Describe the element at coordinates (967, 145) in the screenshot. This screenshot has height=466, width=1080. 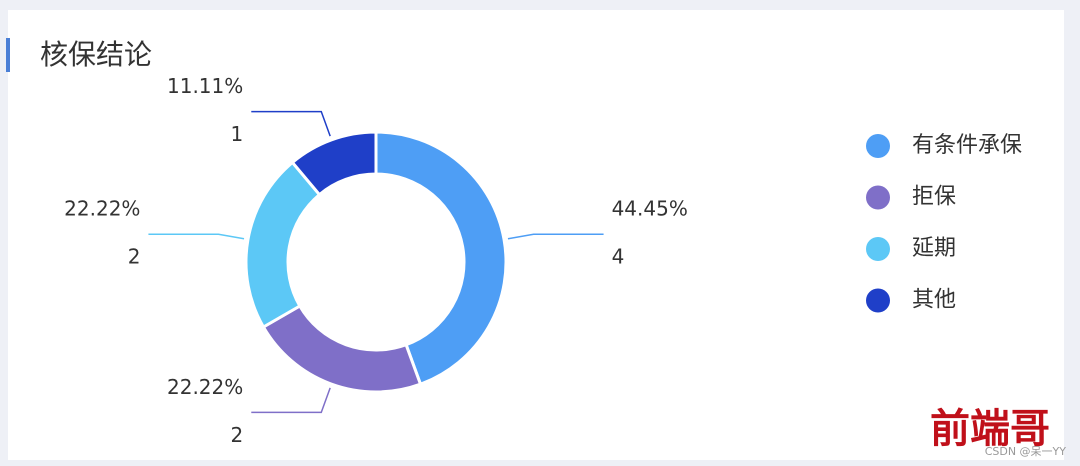
I see `legend-label: 有条件承保` at that location.